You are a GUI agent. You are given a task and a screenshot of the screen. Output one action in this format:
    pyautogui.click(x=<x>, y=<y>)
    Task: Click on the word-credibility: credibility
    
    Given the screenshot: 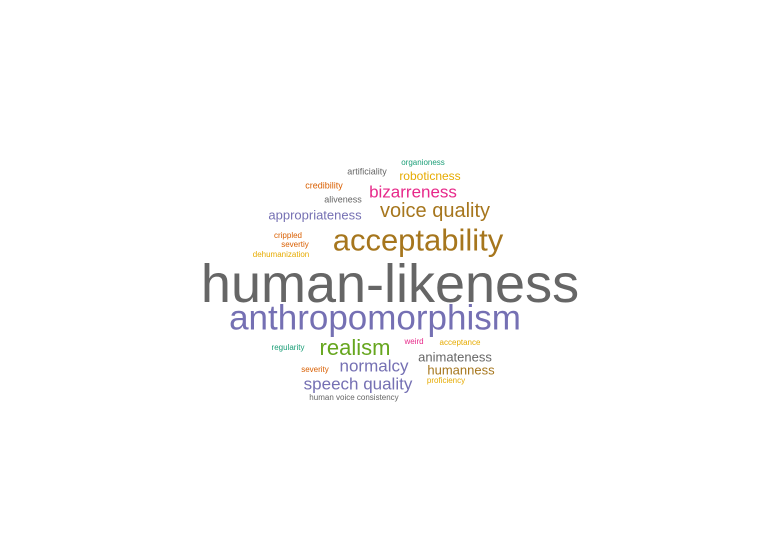 What is the action you would take?
    pyautogui.click(x=324, y=185)
    